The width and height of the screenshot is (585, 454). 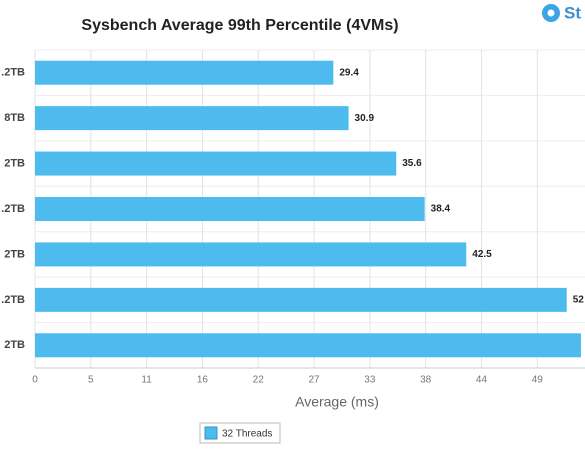 I want to click on x-tick-label: 16, so click(x=203, y=380).